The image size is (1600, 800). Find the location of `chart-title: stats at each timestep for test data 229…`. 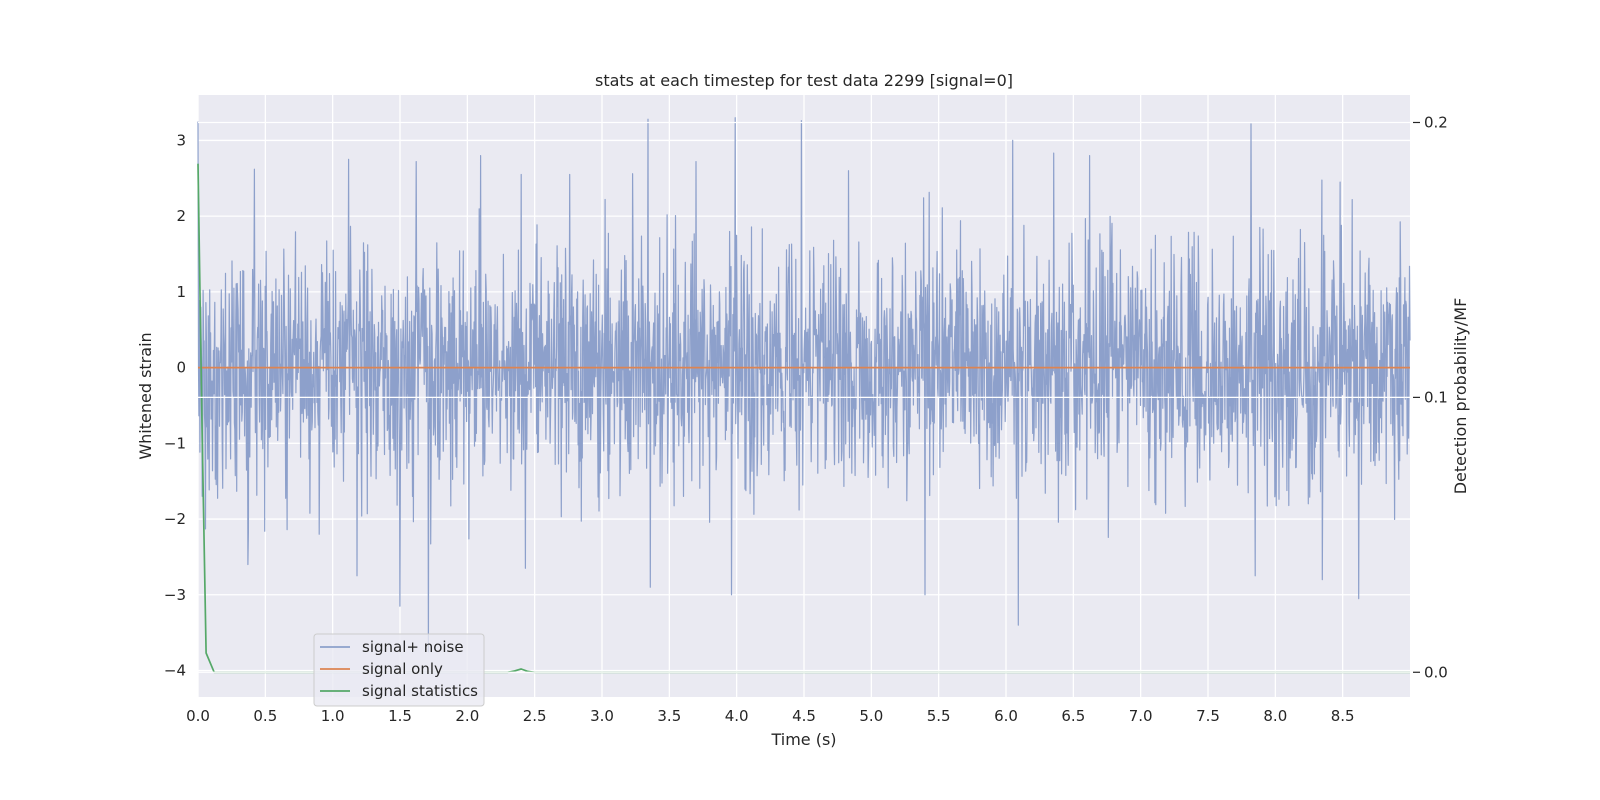

chart-title: stats at each timestep for test data 229… is located at coordinates (804, 80).